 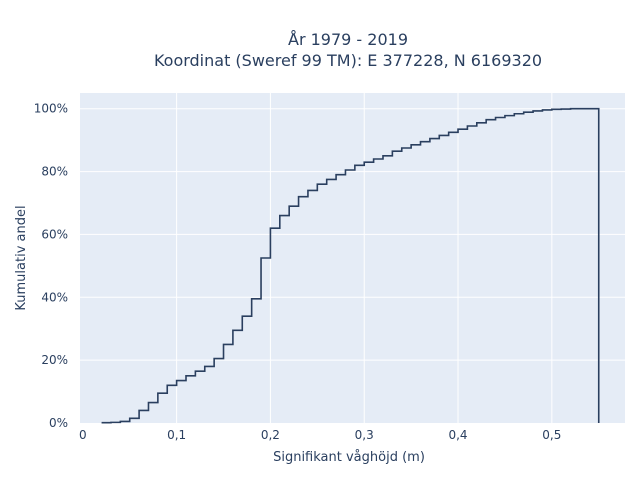 What do you see at coordinates (51, 109) in the screenshot?
I see `y-tick-label: 100%` at bounding box center [51, 109].